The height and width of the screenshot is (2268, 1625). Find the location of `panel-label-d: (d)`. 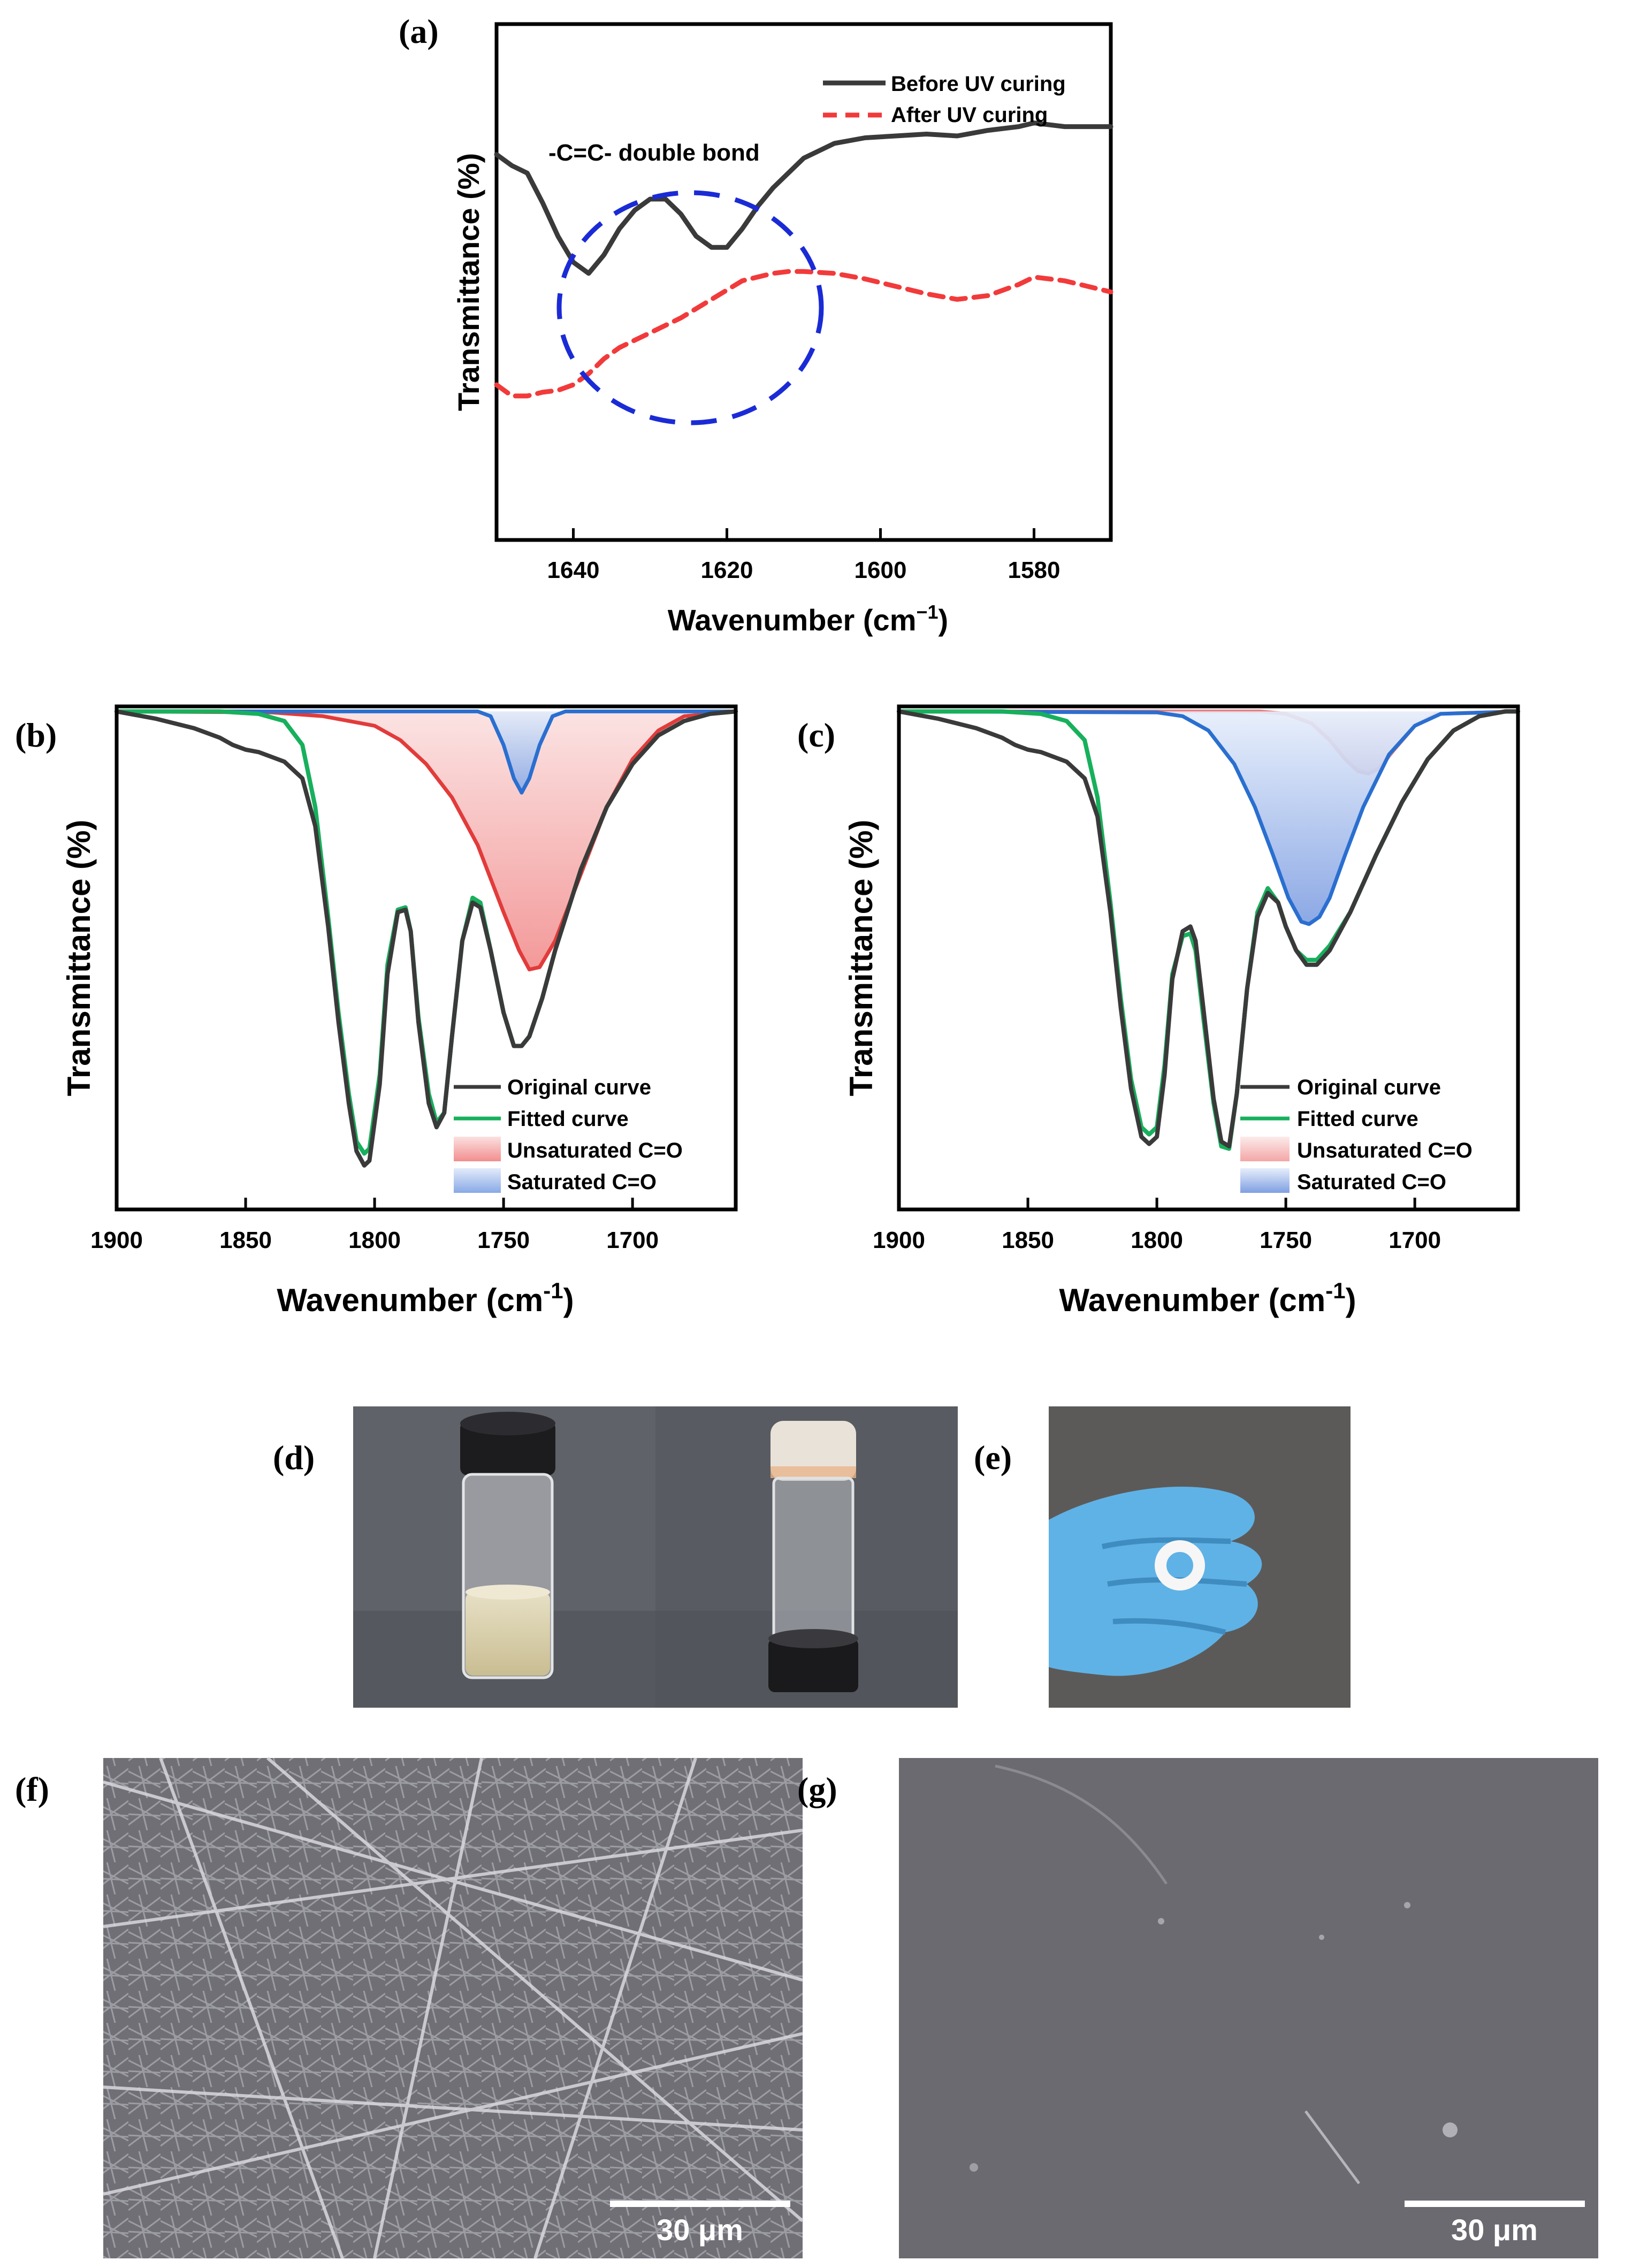

panel-label-d: (d) is located at coordinates (294, 1458).